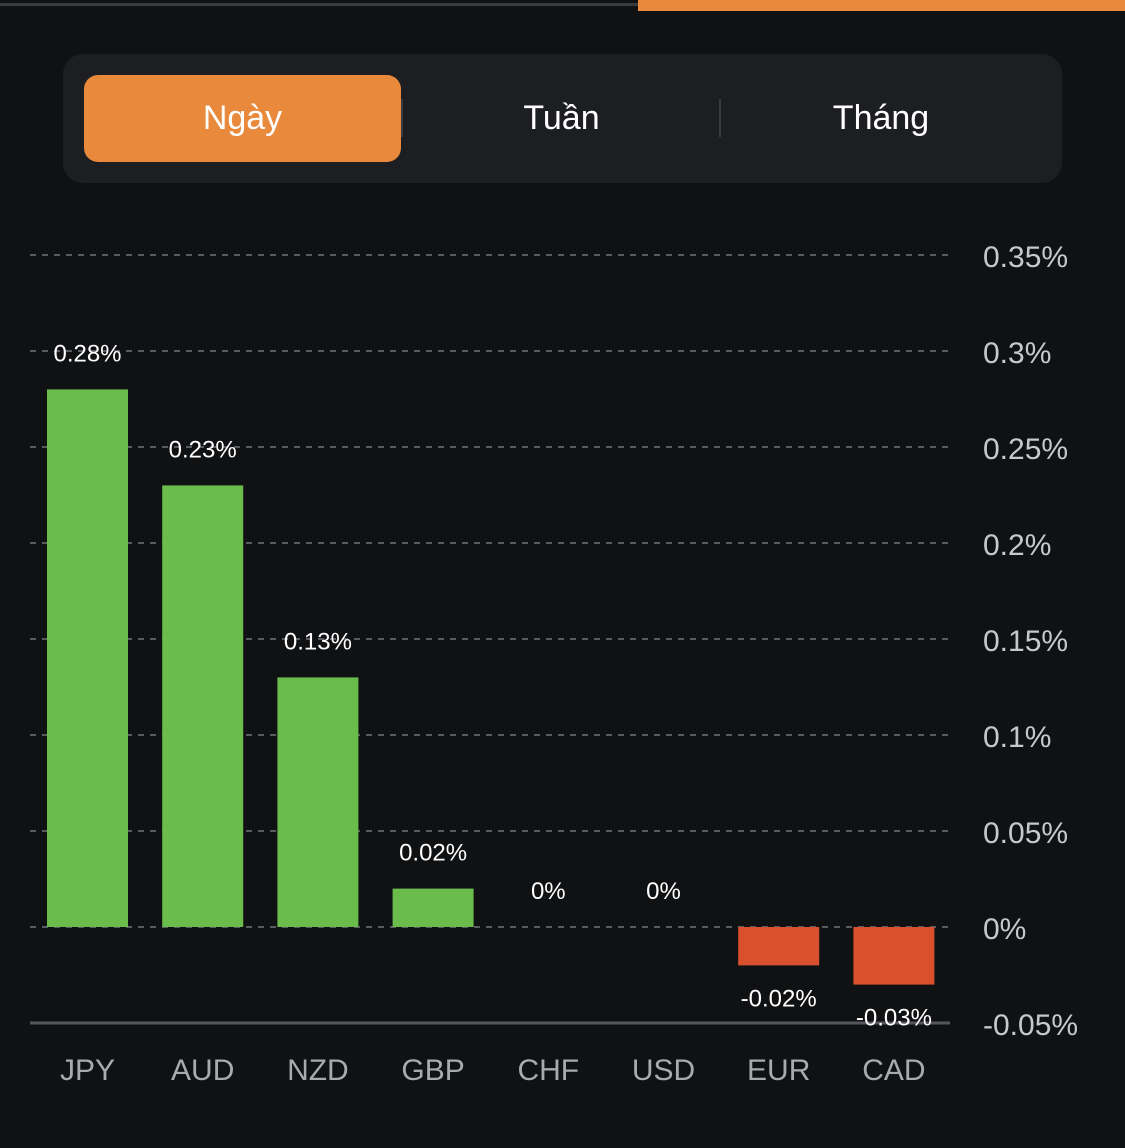  I want to click on bar-cad, so click(894, 956).